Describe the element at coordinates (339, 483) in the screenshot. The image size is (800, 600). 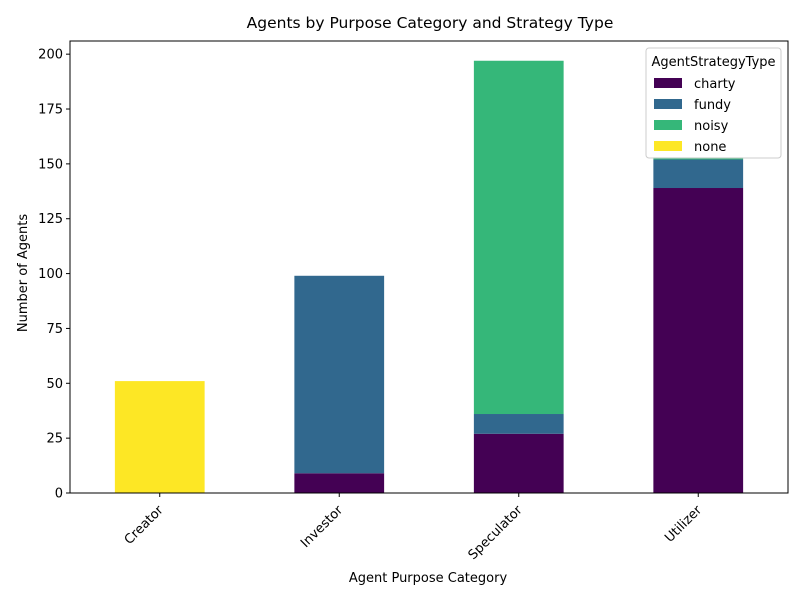
I see `bar-charty-investor` at that location.